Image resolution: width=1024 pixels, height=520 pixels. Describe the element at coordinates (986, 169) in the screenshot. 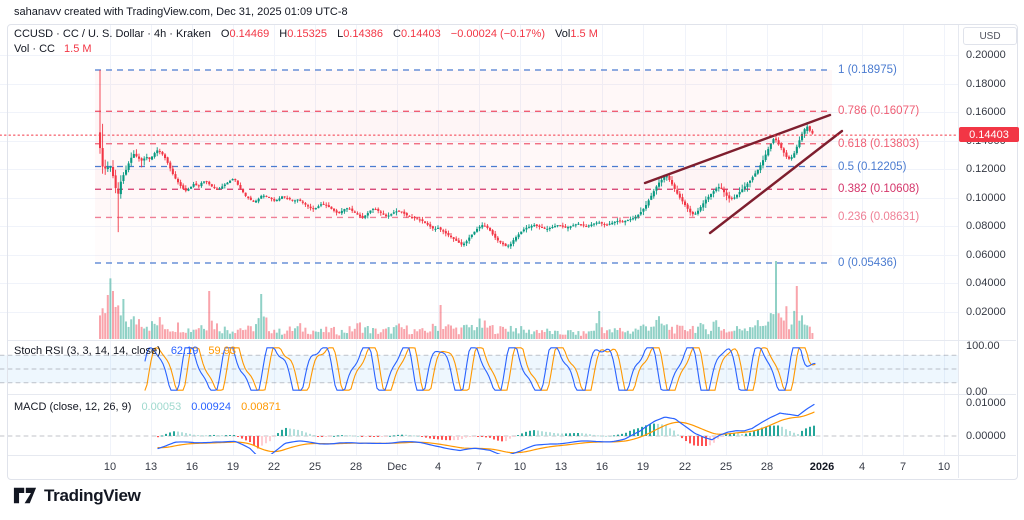

I see `price-tick: 0.12000` at that location.